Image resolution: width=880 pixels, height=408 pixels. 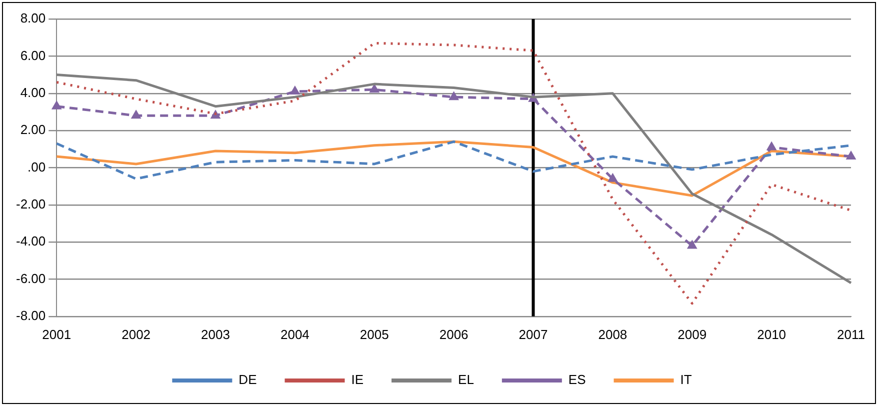 I want to click on x-tick-label: 2002, so click(x=136, y=334).